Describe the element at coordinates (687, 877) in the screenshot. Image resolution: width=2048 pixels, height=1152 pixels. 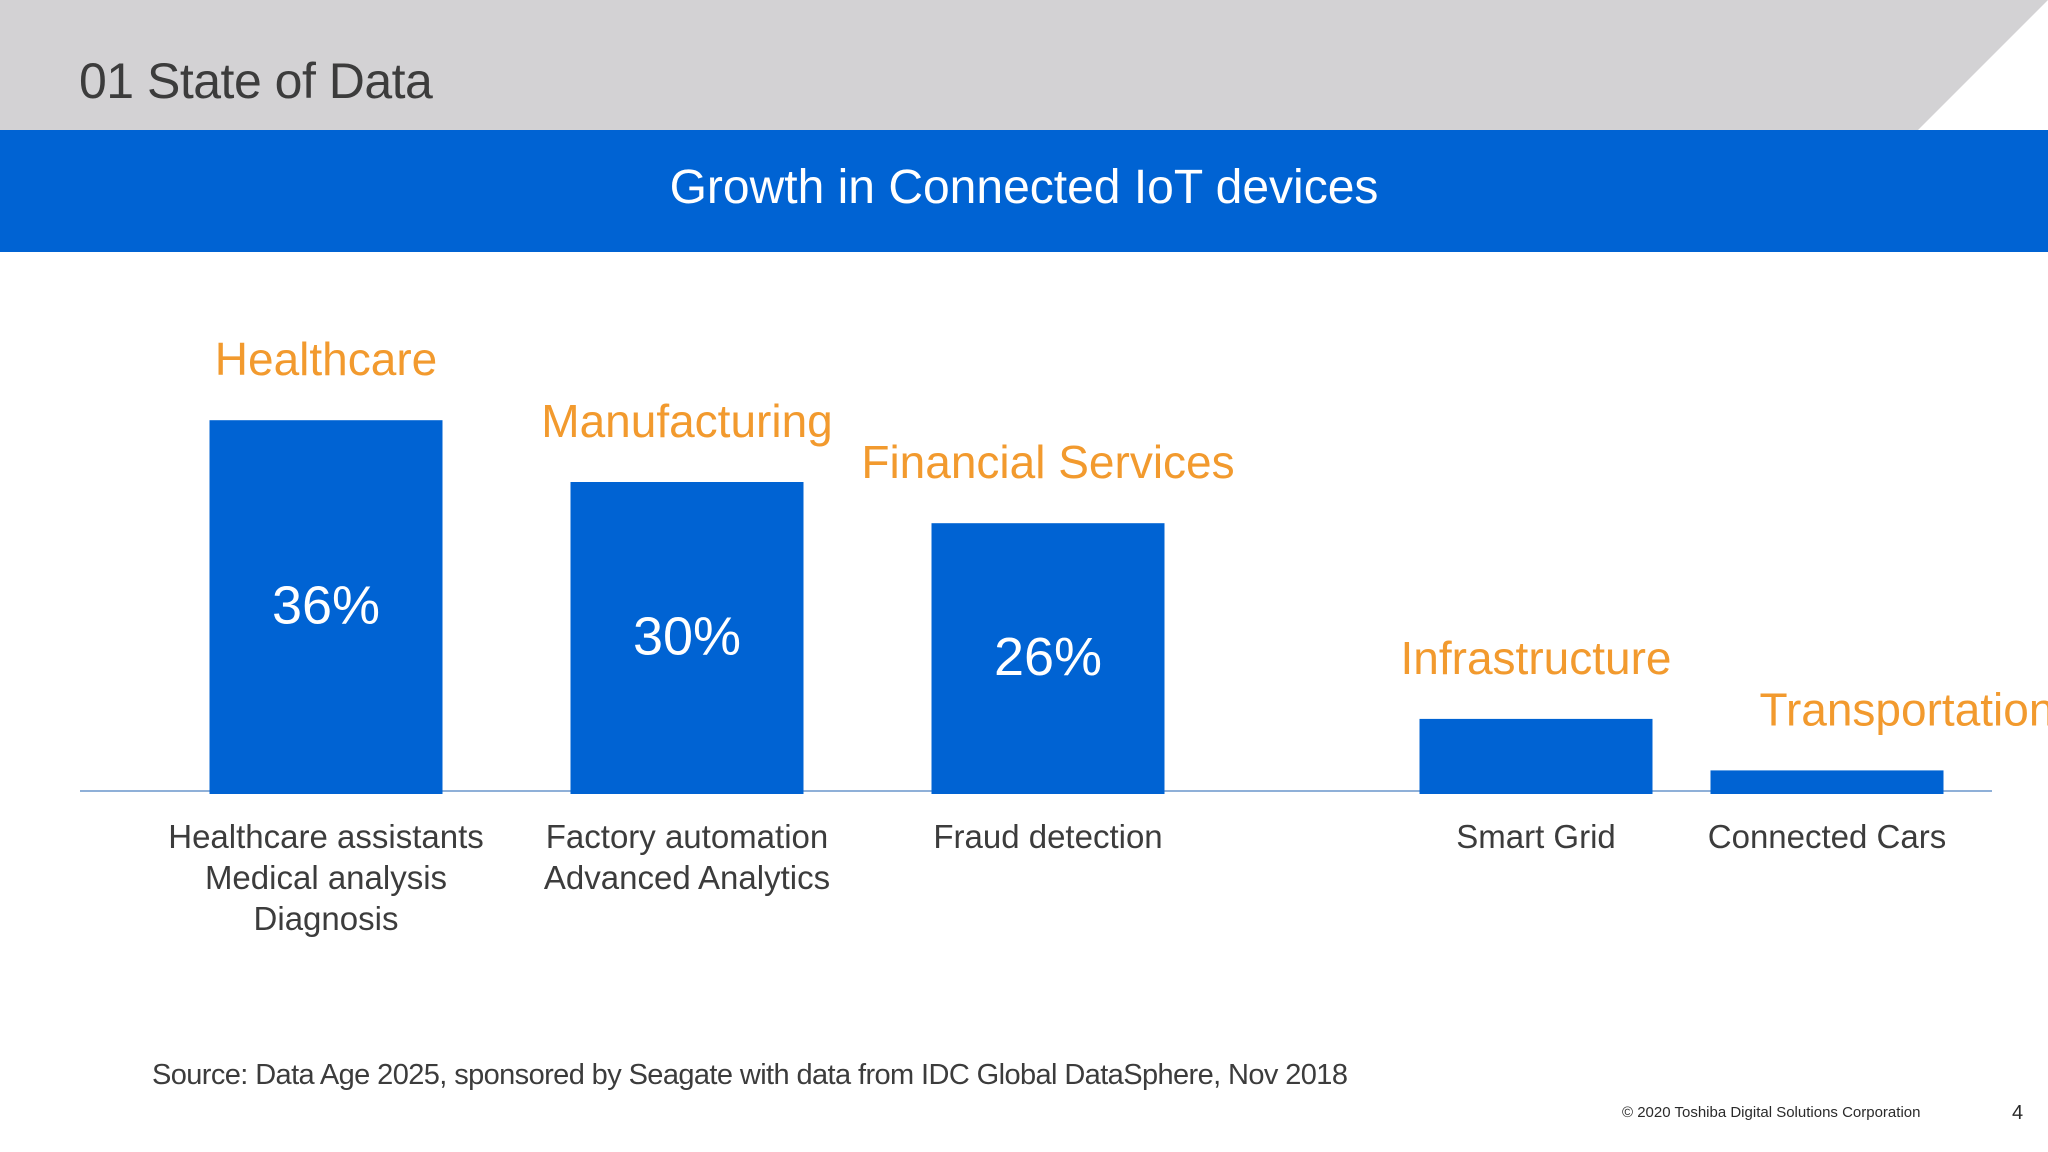
I see `bar-sublabel: Advanced Analytics` at that location.